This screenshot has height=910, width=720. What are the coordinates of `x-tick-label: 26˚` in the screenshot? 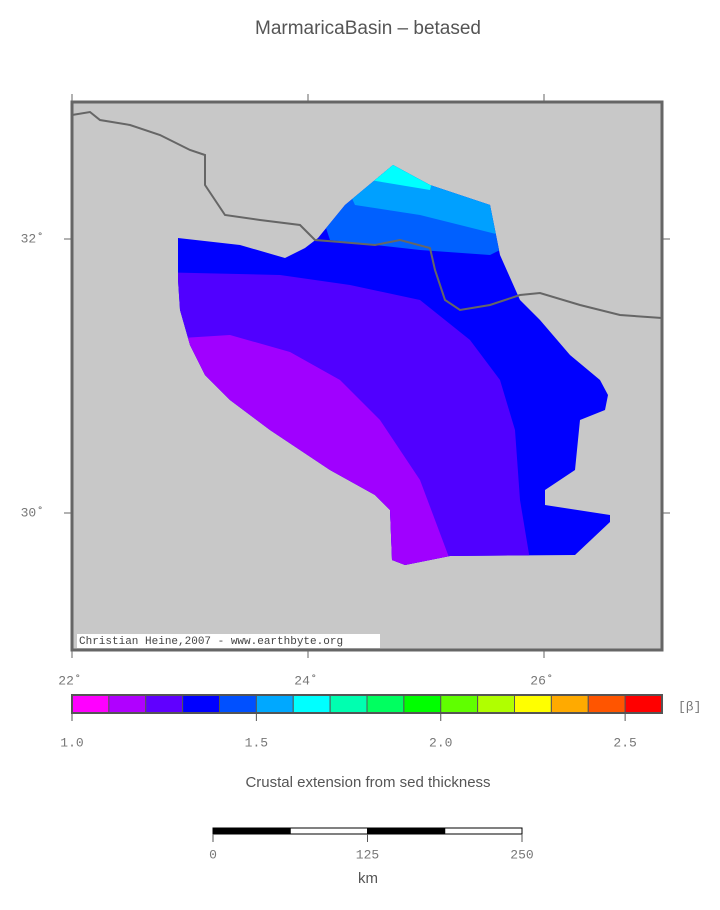 It's located at (541, 680).